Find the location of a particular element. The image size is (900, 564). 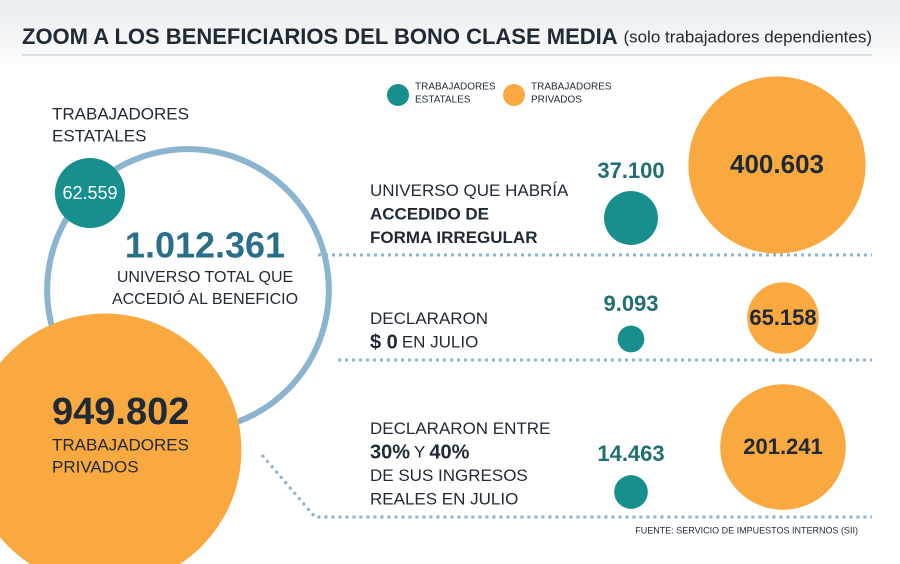

row-text-part: DE SUS INGRESOS is located at coordinates (449, 475).